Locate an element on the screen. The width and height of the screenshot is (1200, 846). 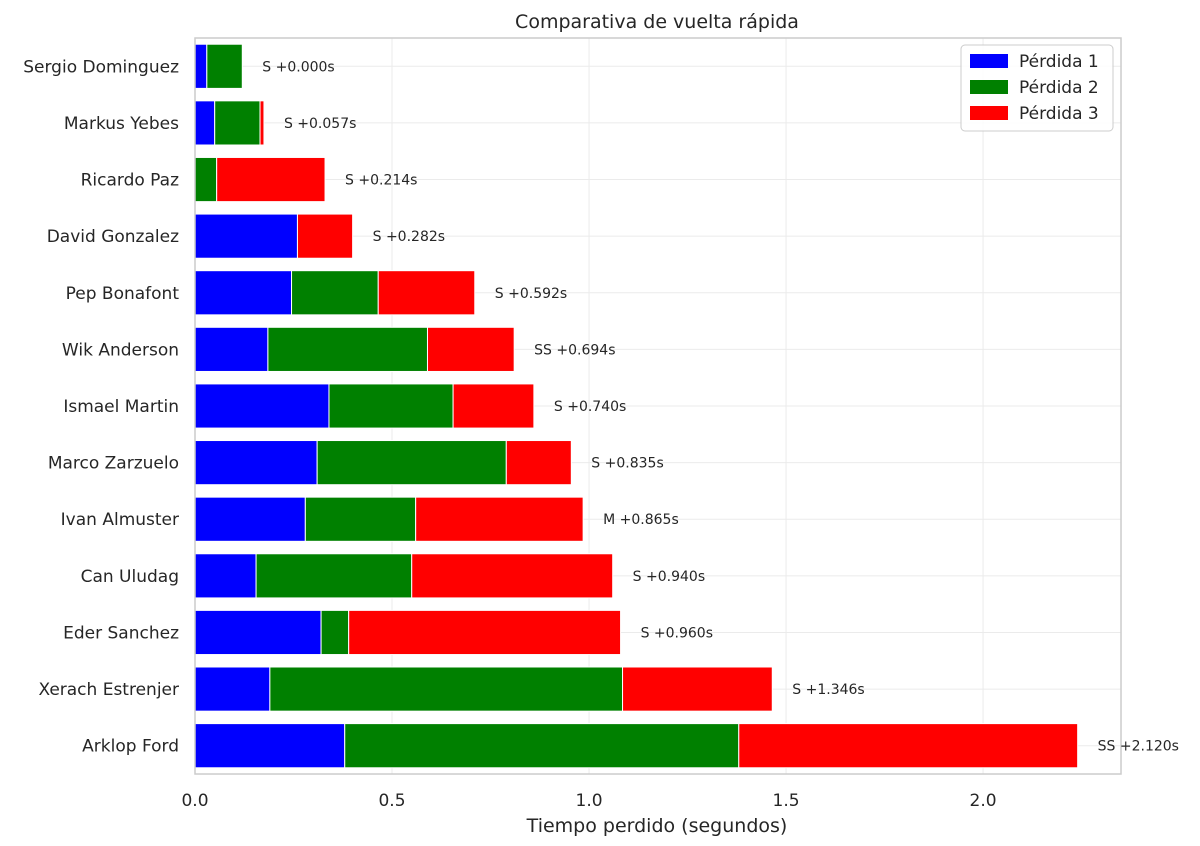
legend-label: Pérdida 1 is located at coordinates (1059, 62).